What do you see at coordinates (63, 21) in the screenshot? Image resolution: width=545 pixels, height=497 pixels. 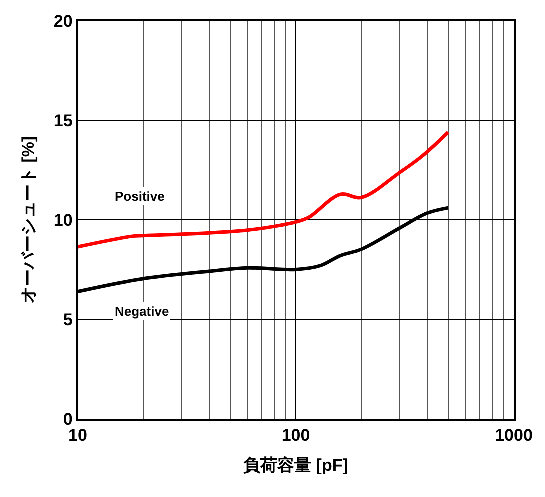 I see `y-tick-label: 20` at bounding box center [63, 21].